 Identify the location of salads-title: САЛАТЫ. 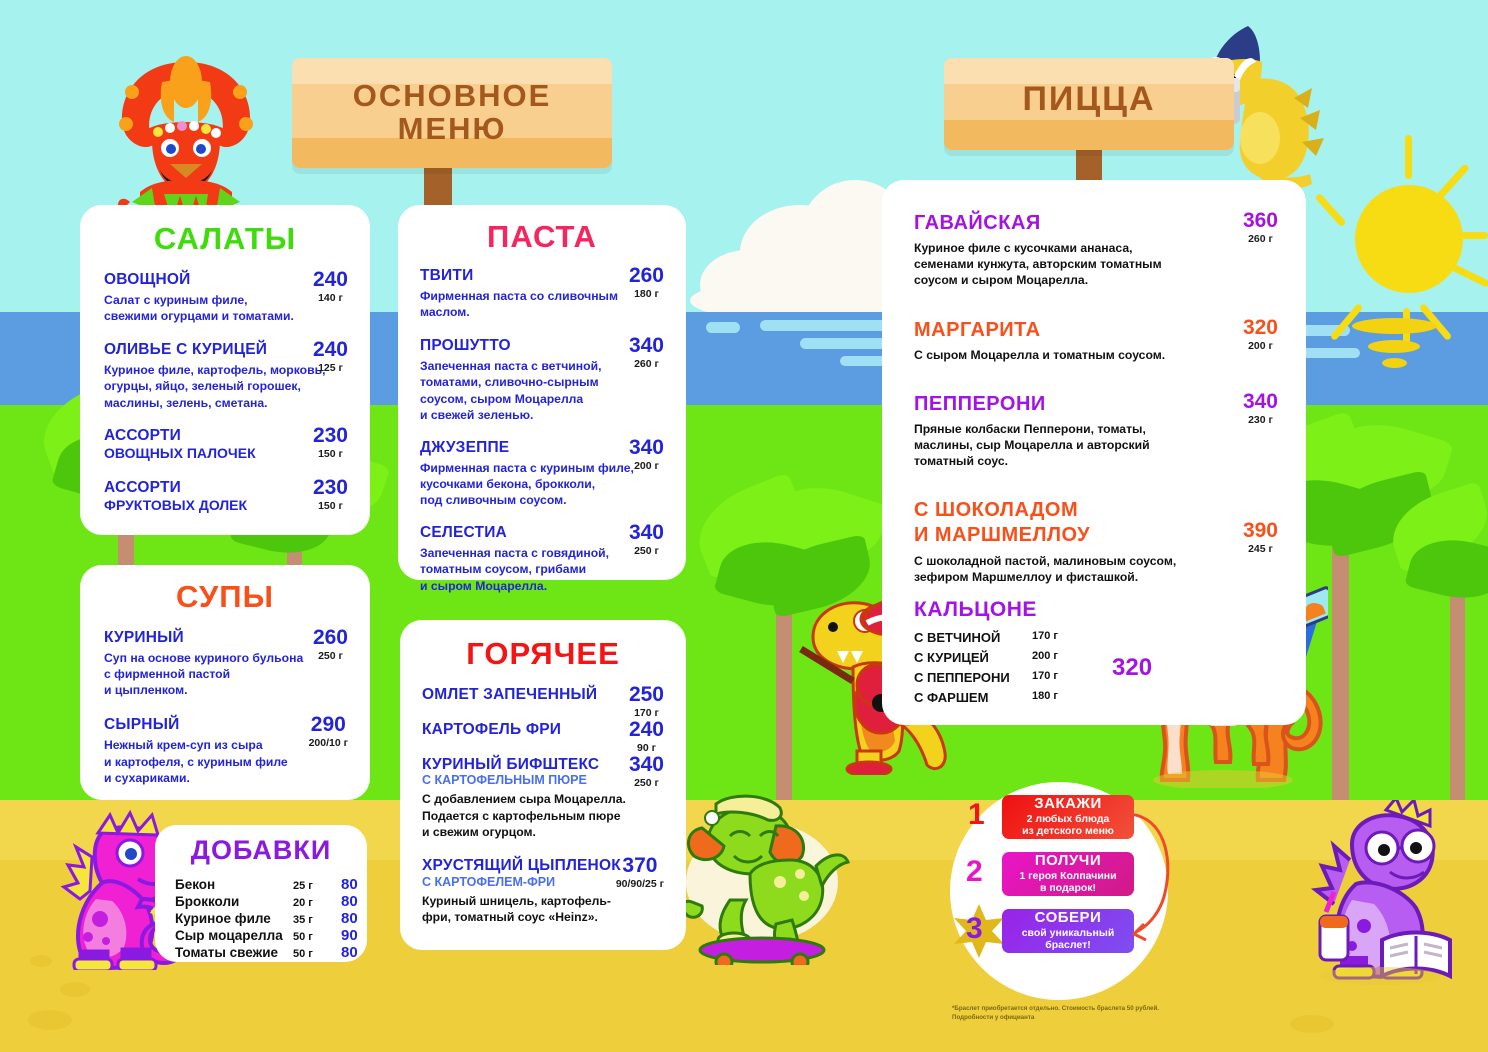
(225, 238).